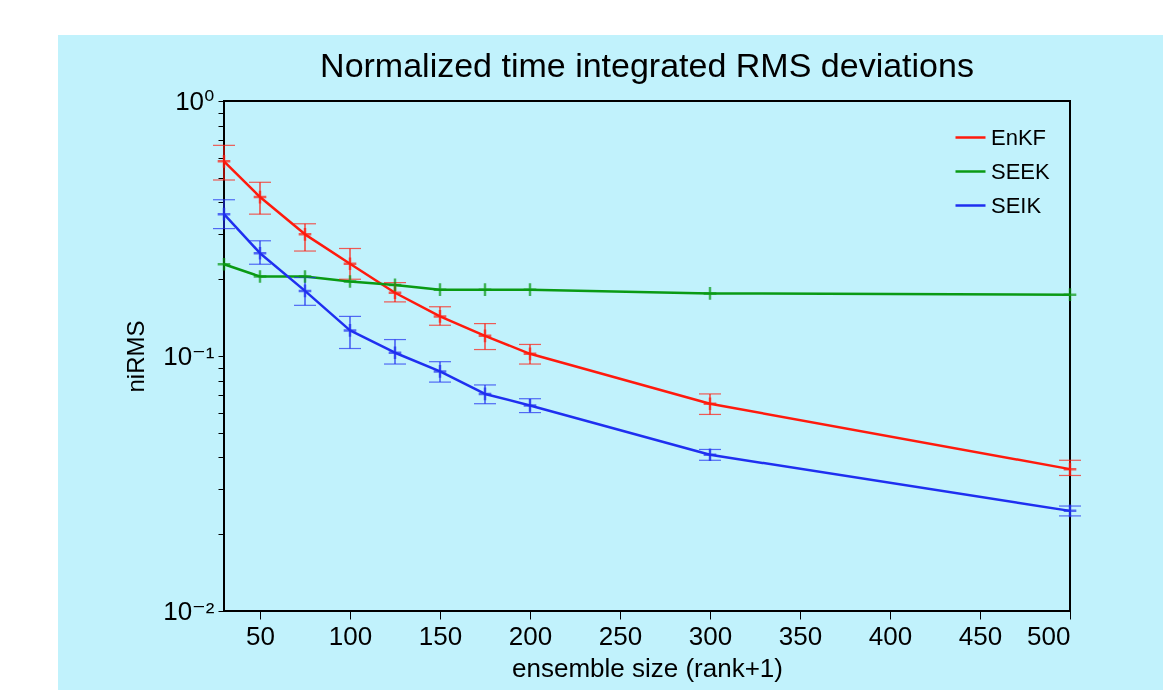 The height and width of the screenshot is (690, 1163). Describe the element at coordinates (1019, 137) in the screenshot. I see `legend-label: EnKF` at that location.